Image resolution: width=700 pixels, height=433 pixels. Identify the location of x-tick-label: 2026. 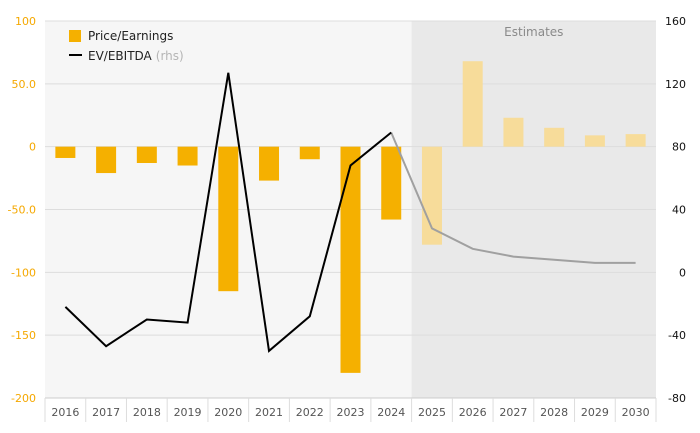
(473, 412).